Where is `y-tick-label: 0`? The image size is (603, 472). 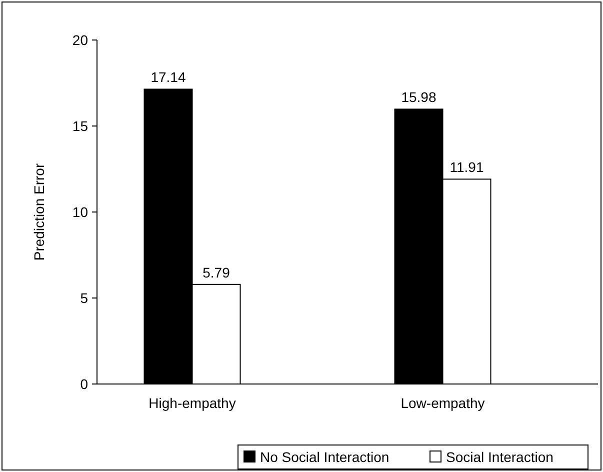
y-tick-label: 0 is located at coordinates (84, 384).